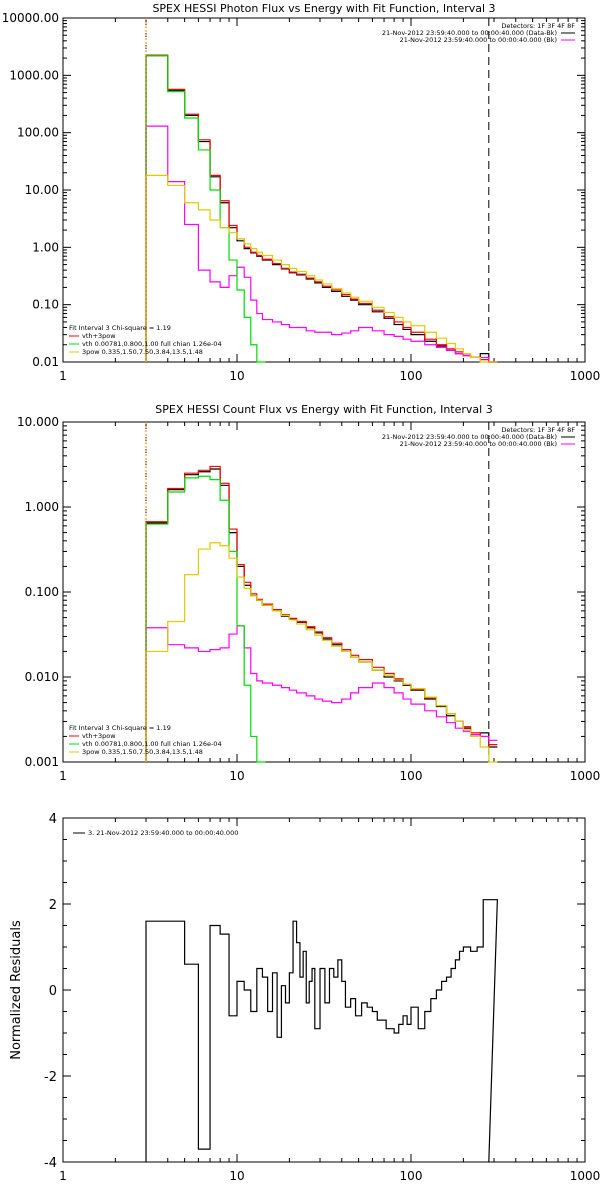  What do you see at coordinates (53, 991) in the screenshot?
I see `y-tick-label: 0` at bounding box center [53, 991].